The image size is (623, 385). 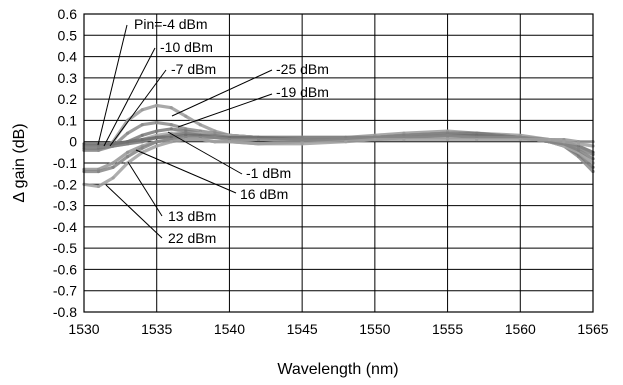 I want to click on y-axis-title: Δ gain (dB), so click(x=19, y=162).